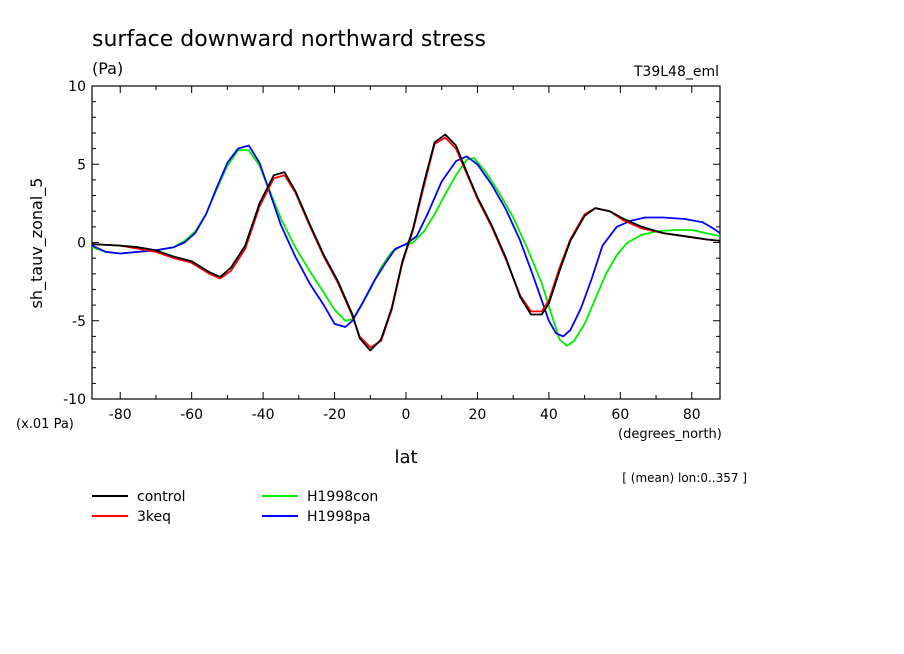  What do you see at coordinates (342, 497) in the screenshot?
I see `legend-label-h1998con: H1998con` at bounding box center [342, 497].